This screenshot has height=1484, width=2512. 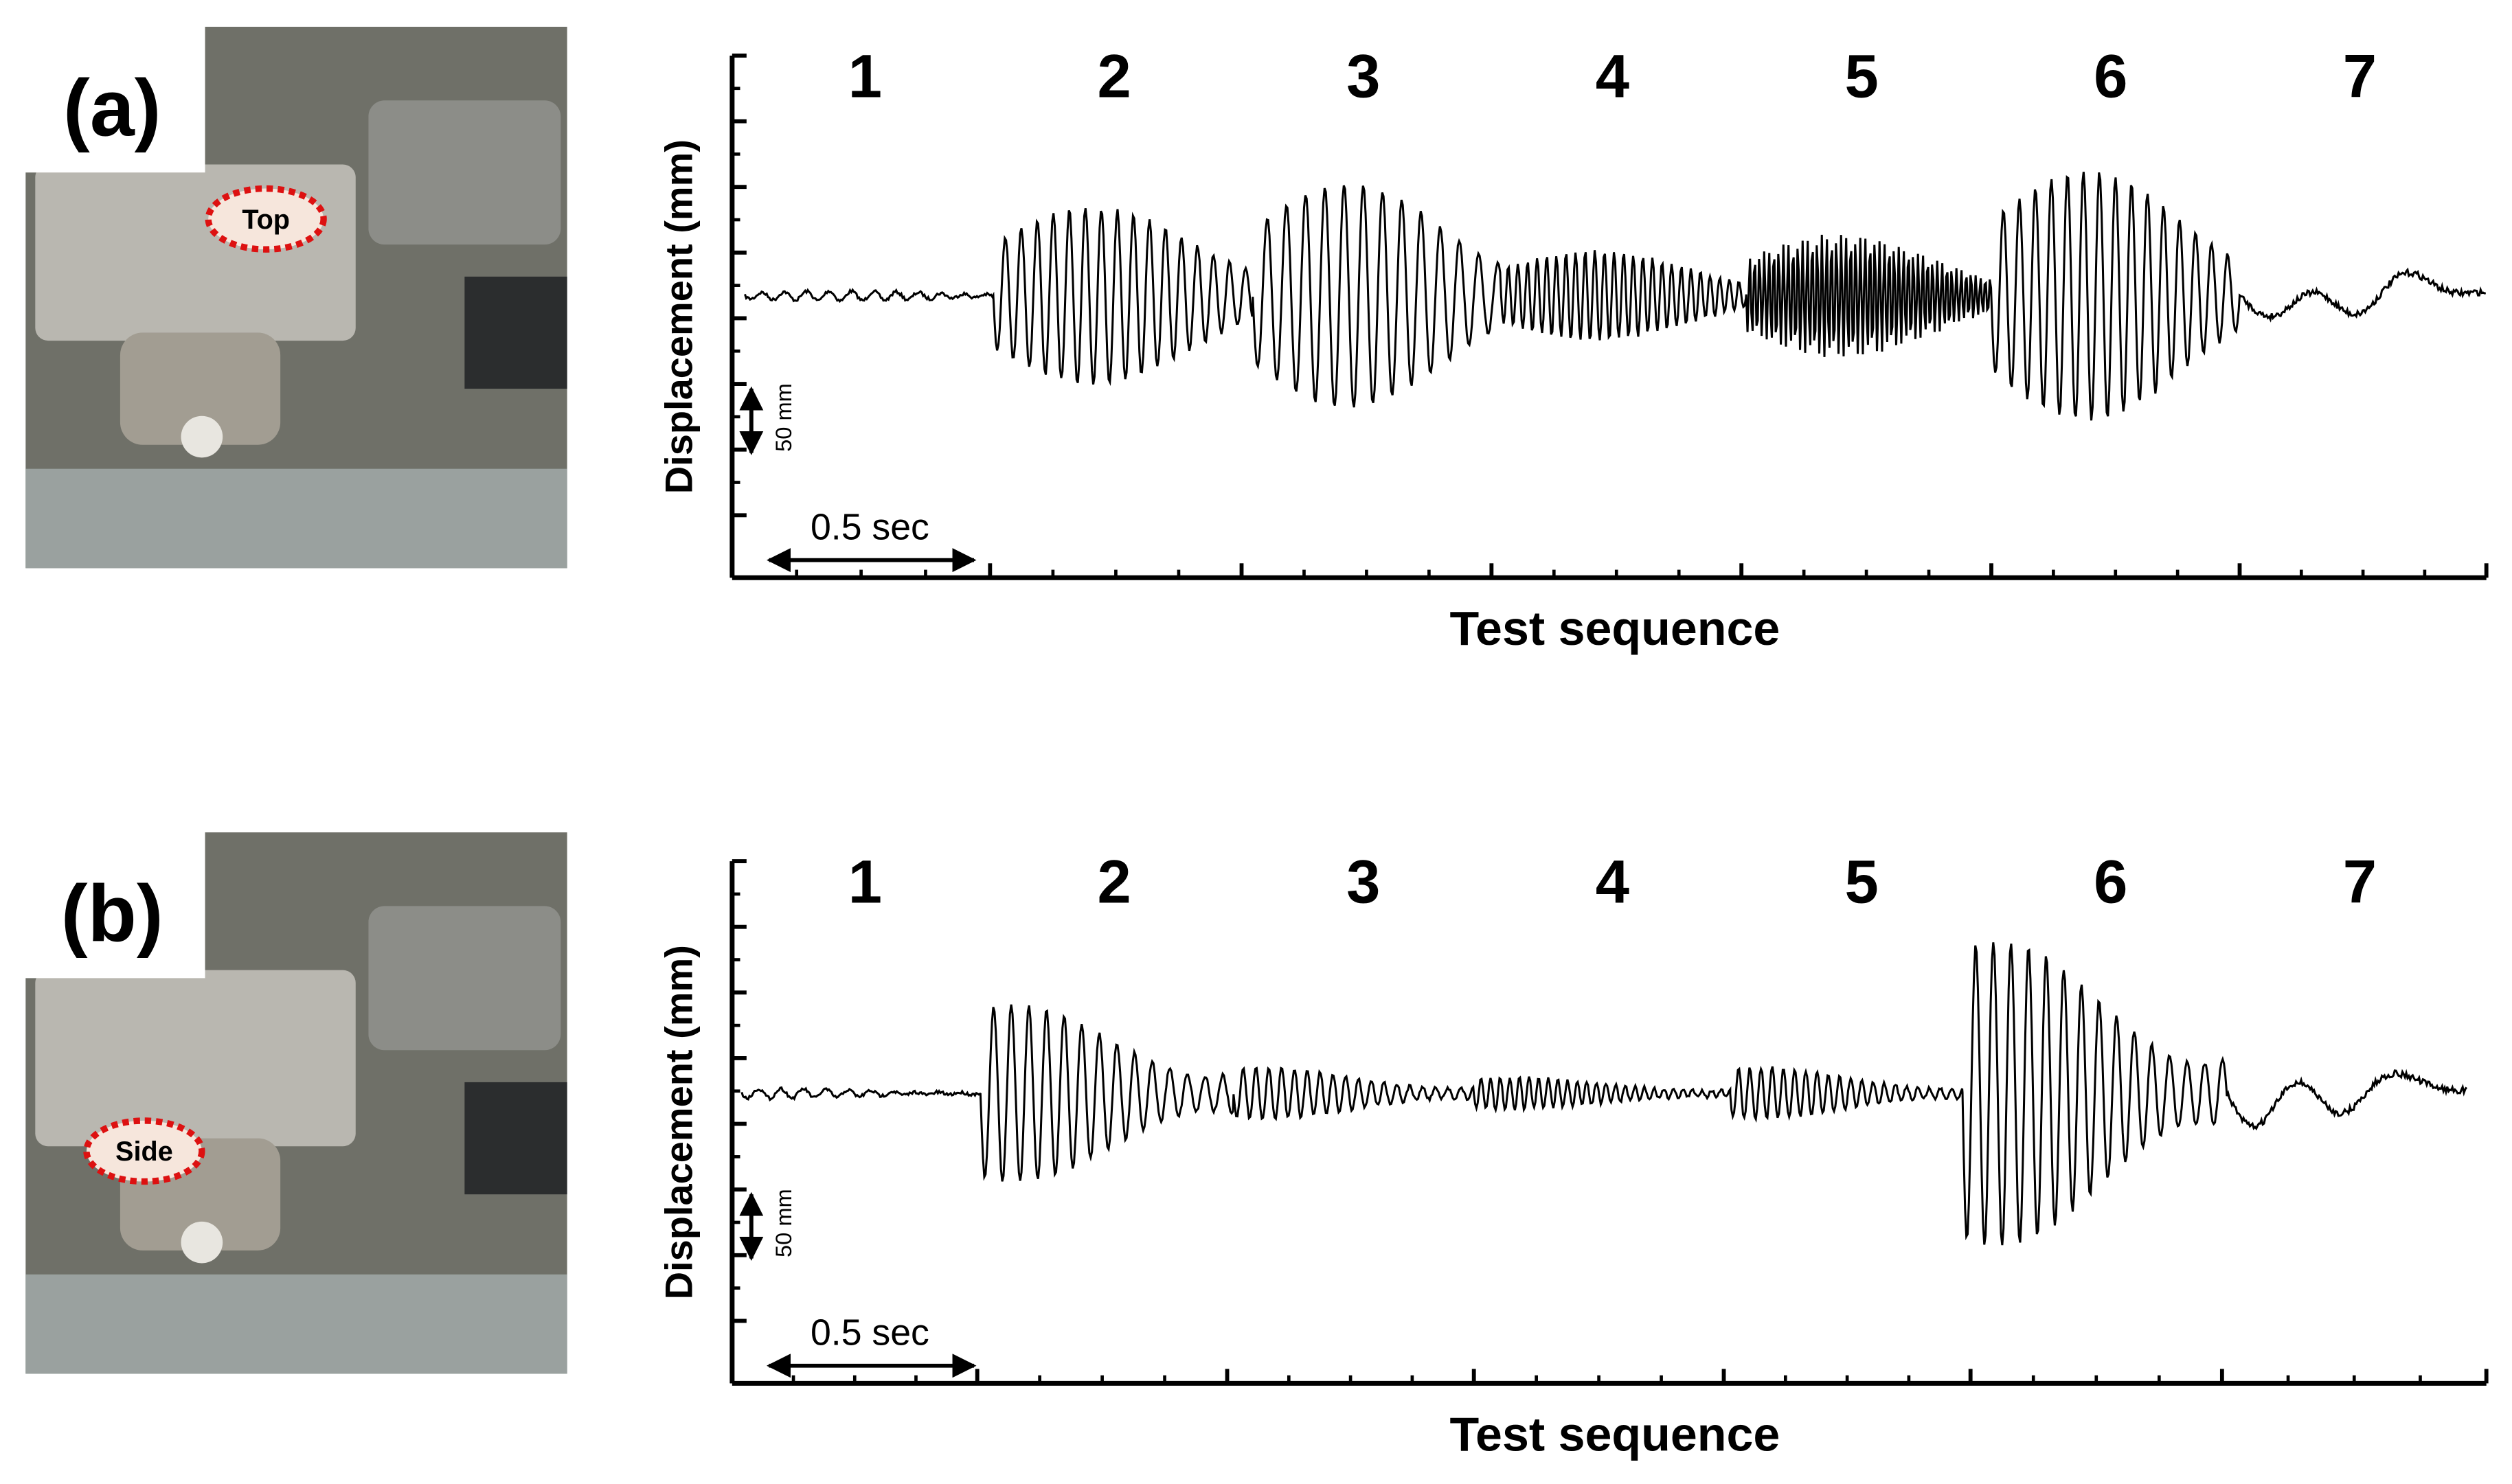 I want to click on manifold, so click(x=201, y=389).